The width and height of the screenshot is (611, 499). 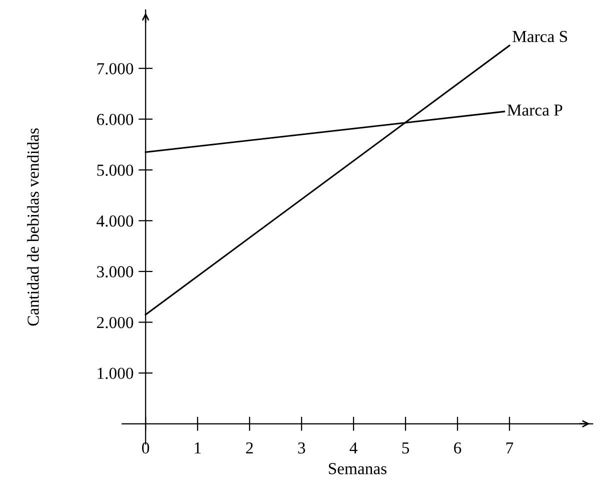 What do you see at coordinates (354, 448) in the screenshot?
I see `x-tick-label: 4` at bounding box center [354, 448].